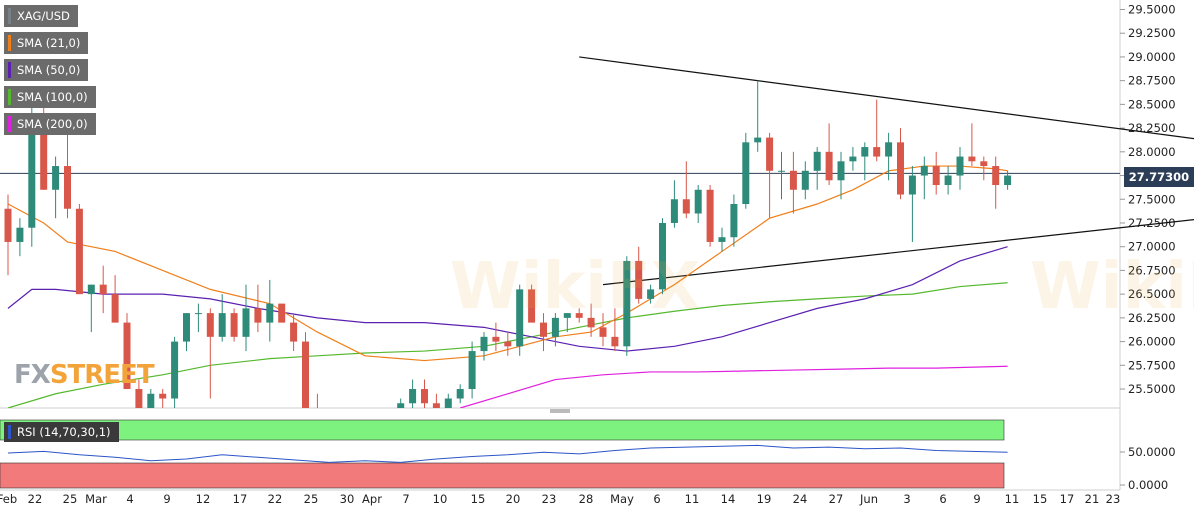 The image size is (1194, 513). I want to click on rsi-tick-label: 50.0000, so click(1152, 452).